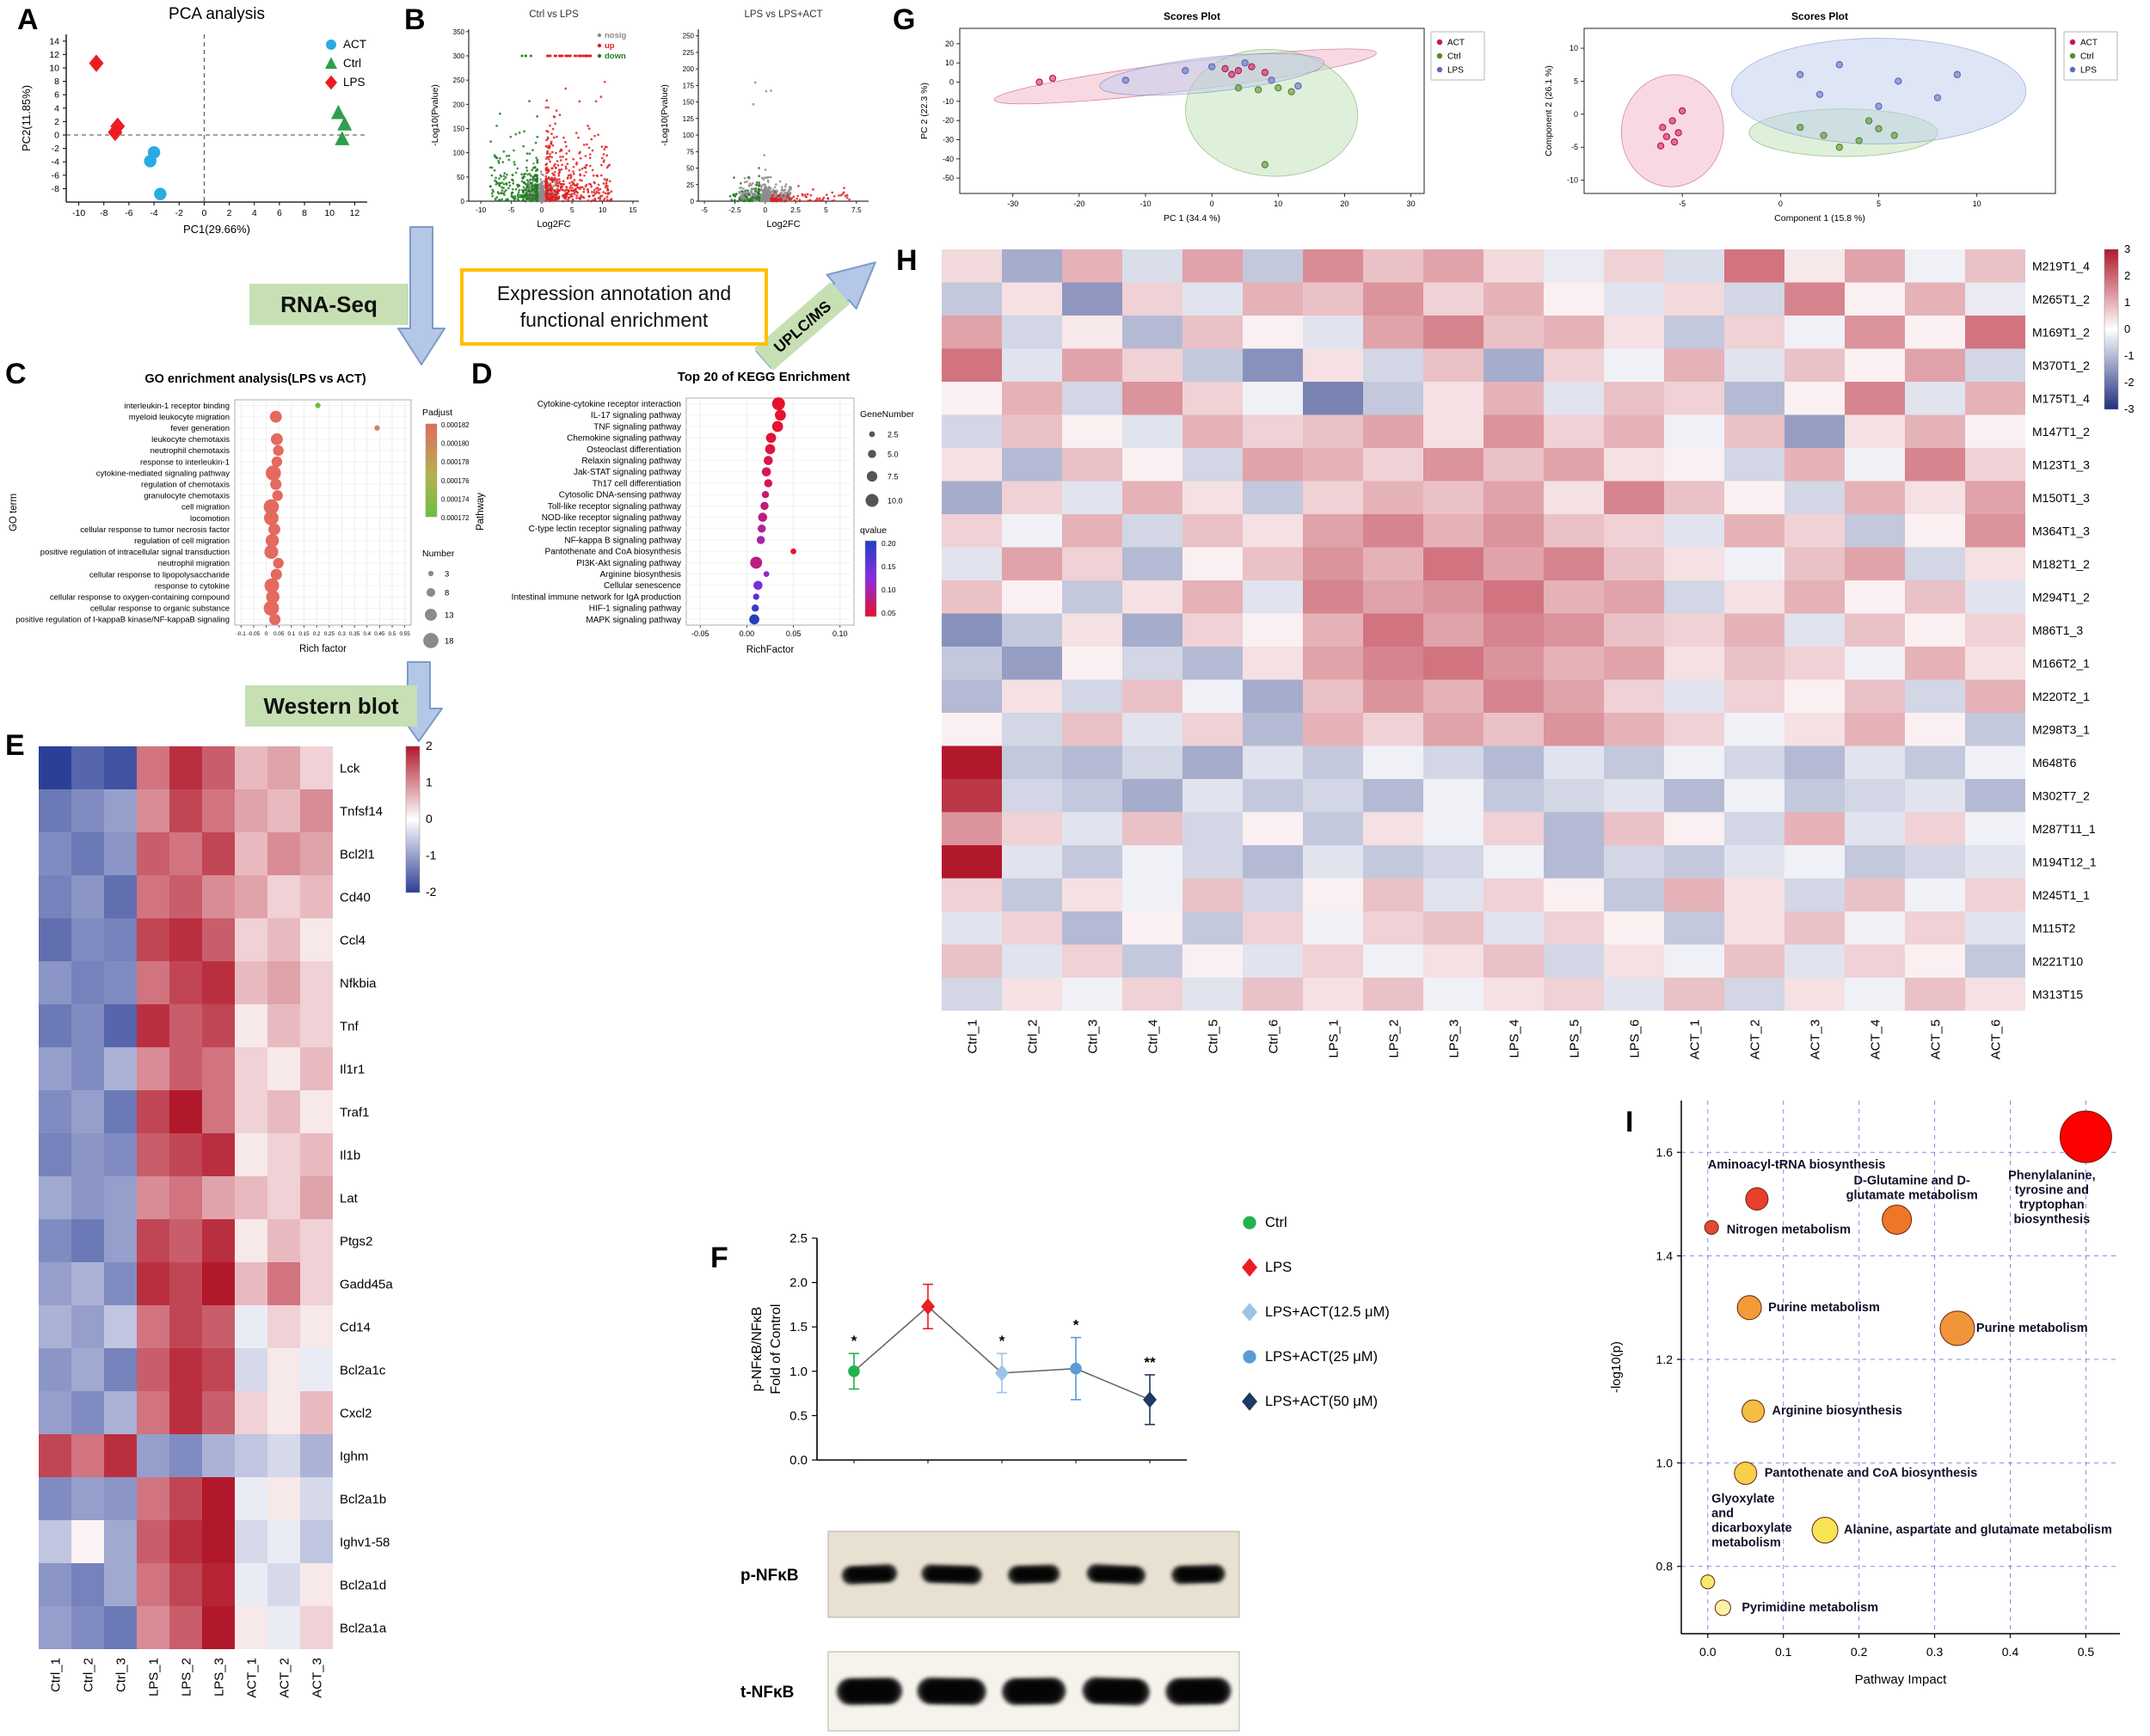 This screenshot has width=2150, height=1736. I want to click on svg-text: M169T1_2, so click(2061, 332).